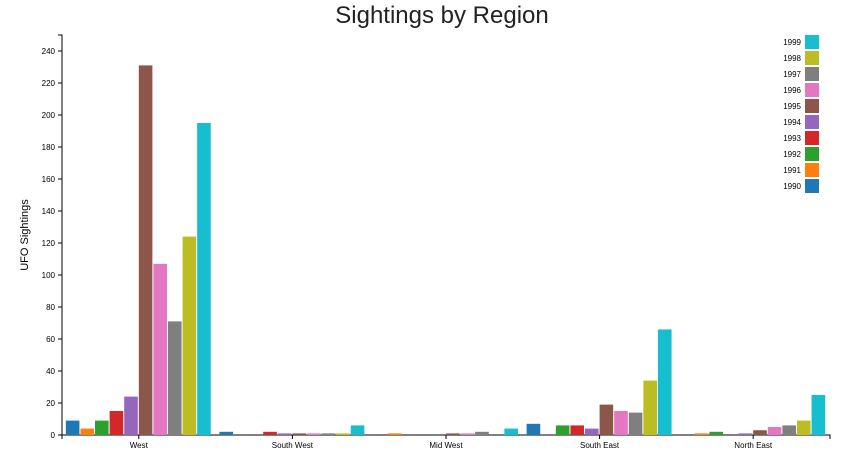  I want to click on y-tick-label: 120, so click(49, 243).